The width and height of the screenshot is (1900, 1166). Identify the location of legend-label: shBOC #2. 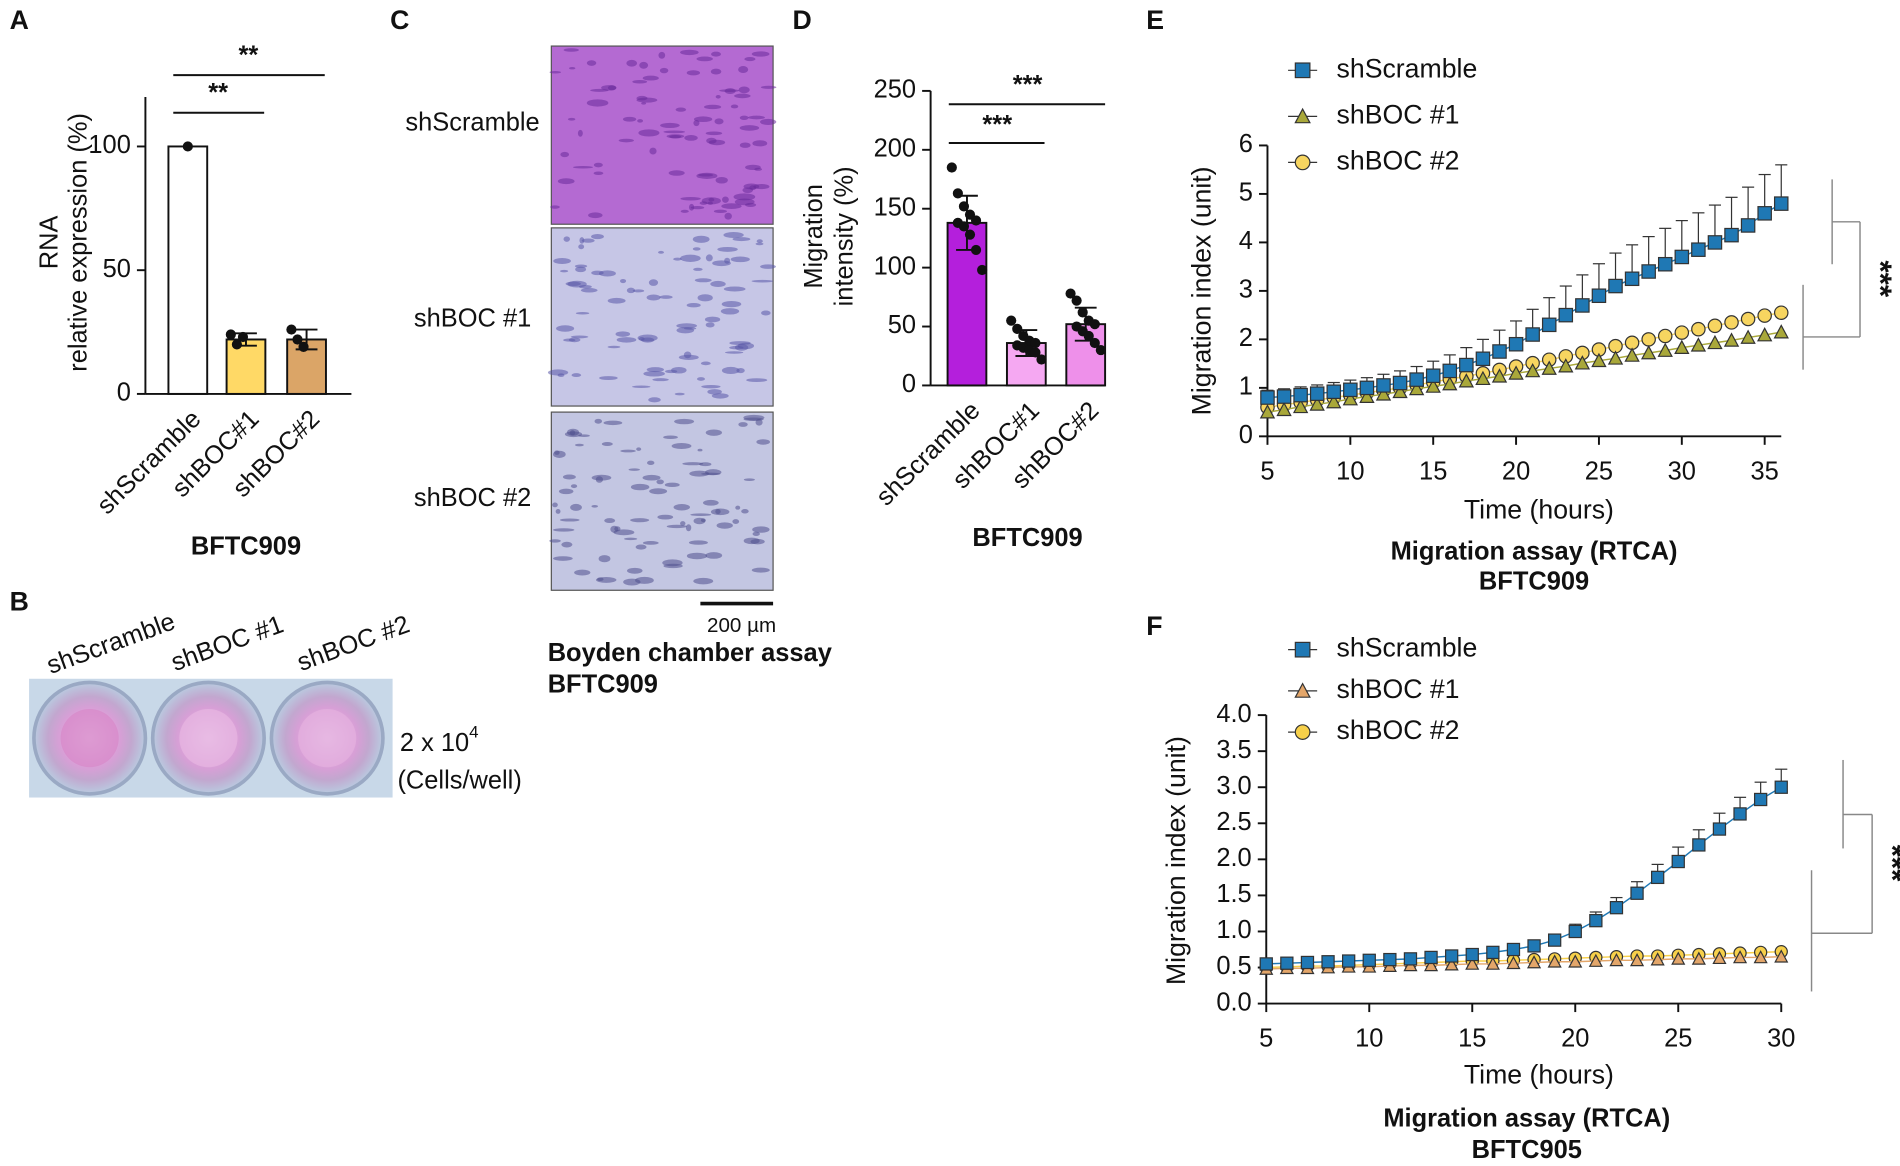
(1398, 160).